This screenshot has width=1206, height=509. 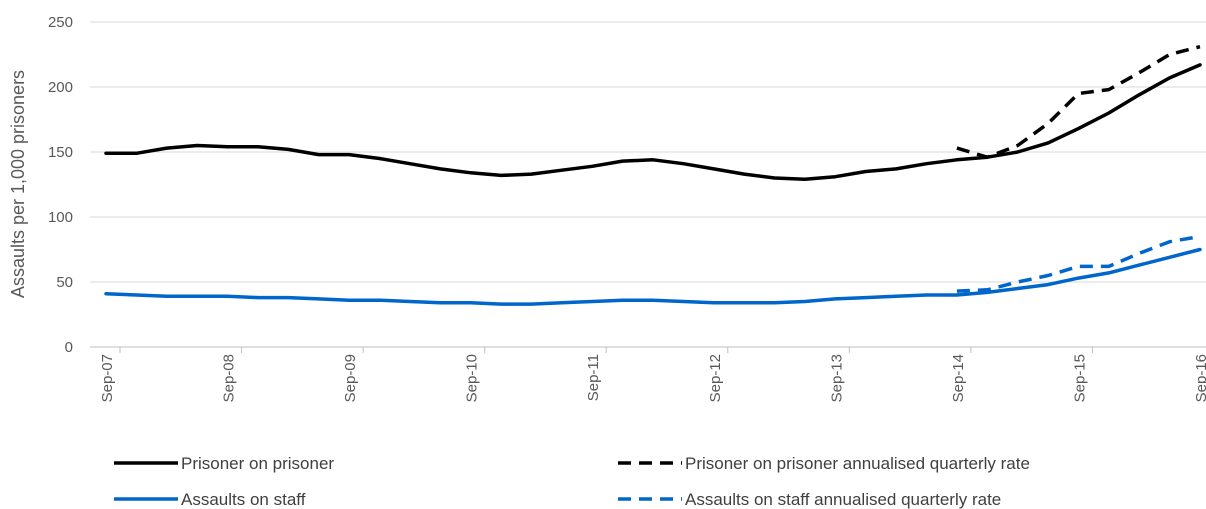 I want to click on x-tick-label: Sep-15, so click(x=1079, y=378).